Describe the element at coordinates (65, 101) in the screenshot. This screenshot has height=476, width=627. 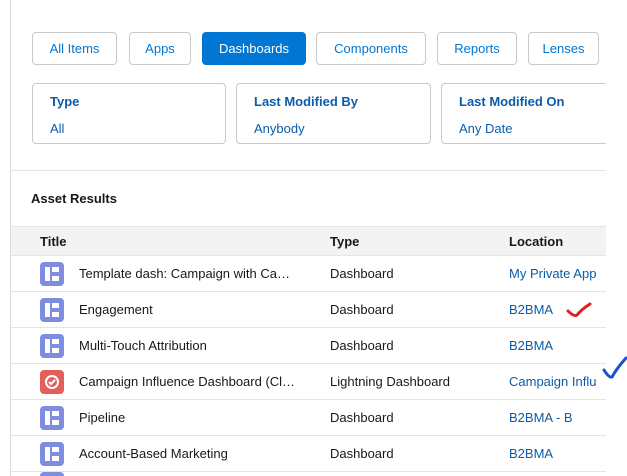
I see `filter-label: Type` at that location.